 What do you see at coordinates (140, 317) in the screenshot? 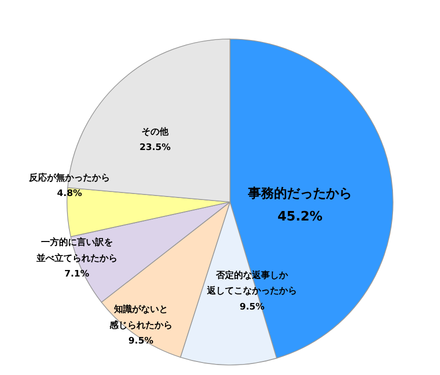
I see `slice-label: 知識がないと感じられたから` at bounding box center [140, 317].